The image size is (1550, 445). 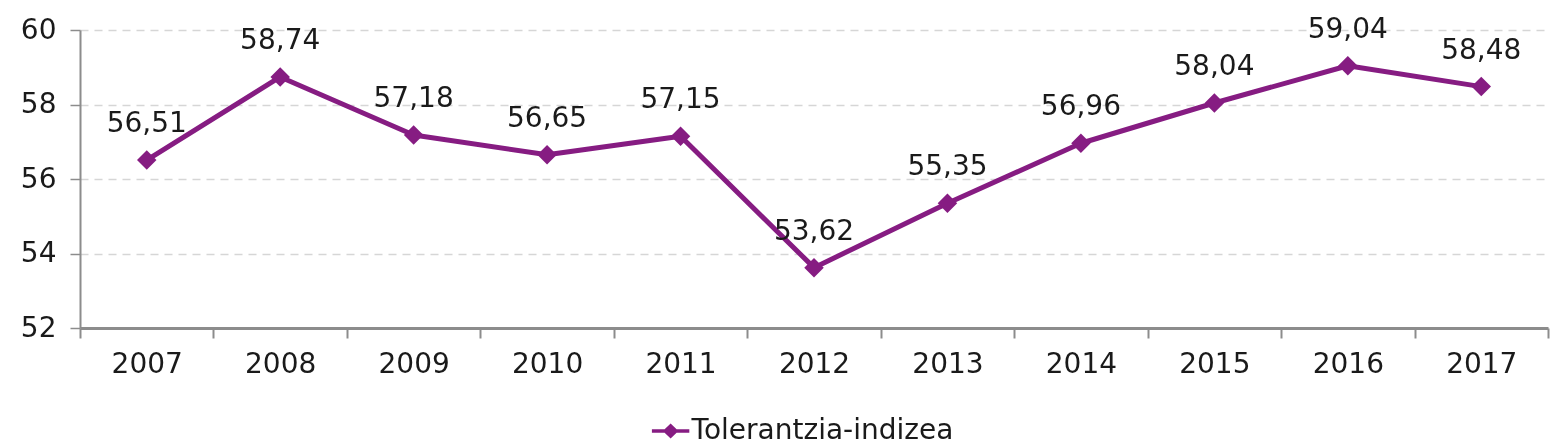 What do you see at coordinates (1481, 49) in the screenshot?
I see `data-label: 58,48` at bounding box center [1481, 49].